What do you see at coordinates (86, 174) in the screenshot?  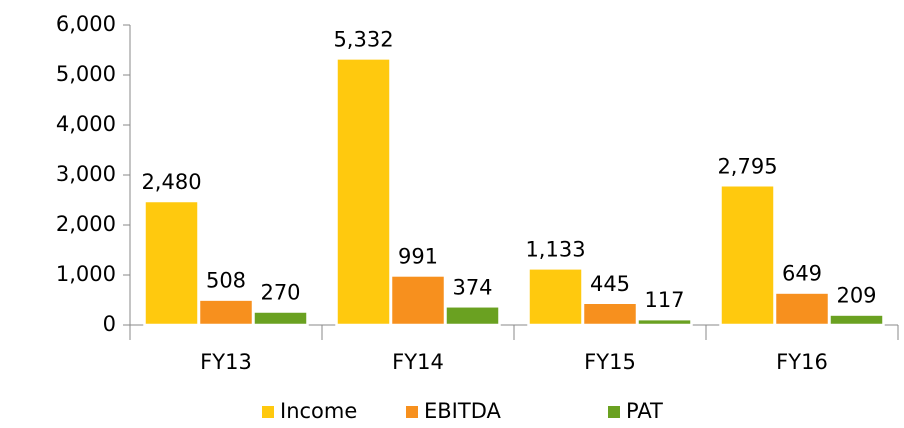 I see `y-tick-label: 3,000` at bounding box center [86, 174].